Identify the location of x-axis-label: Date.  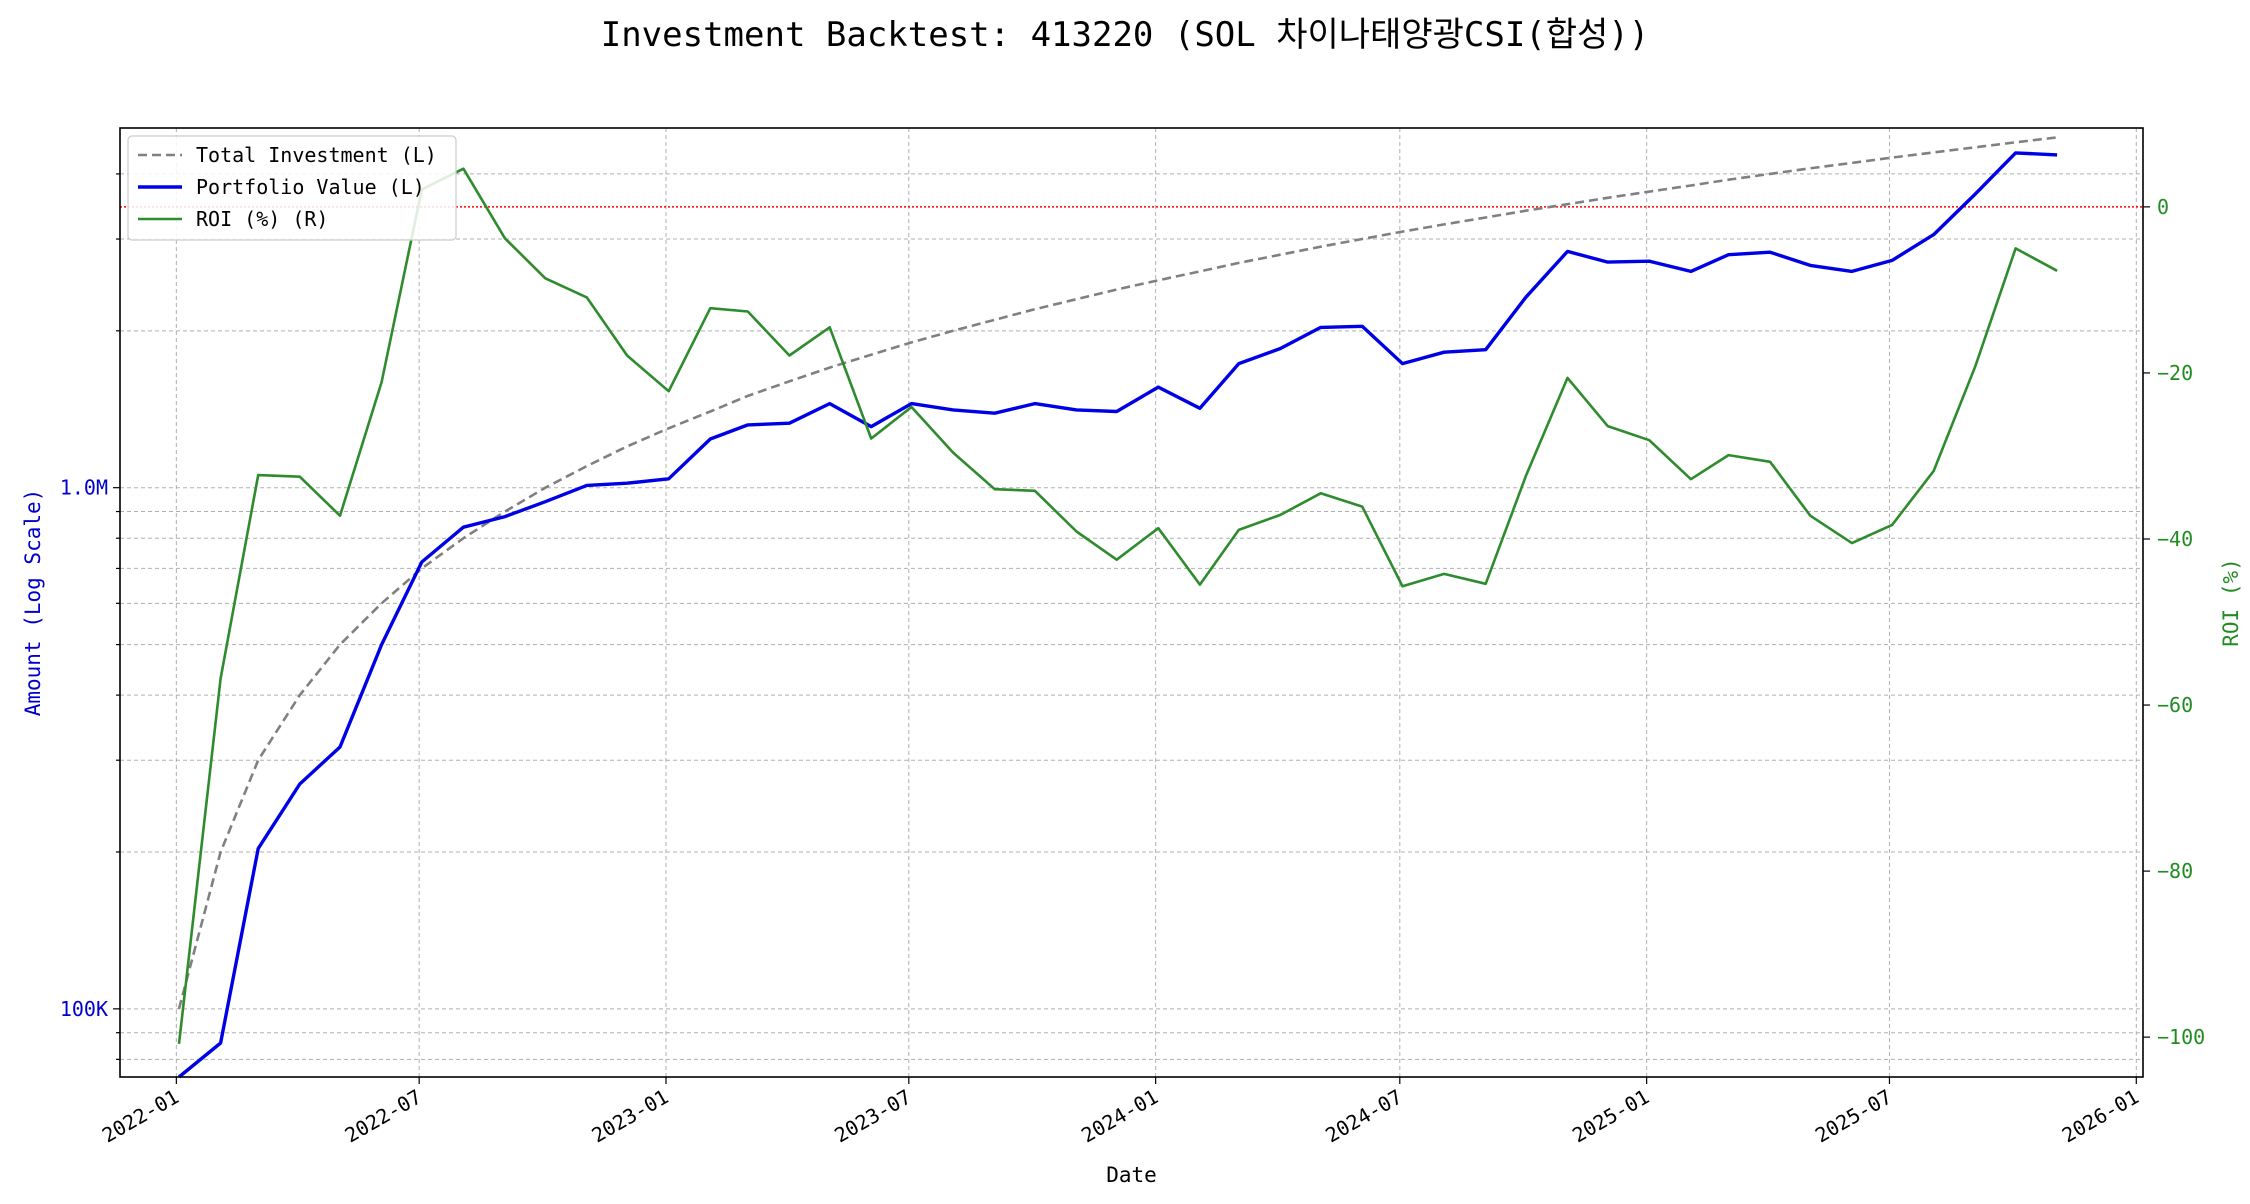
(1131, 1175).